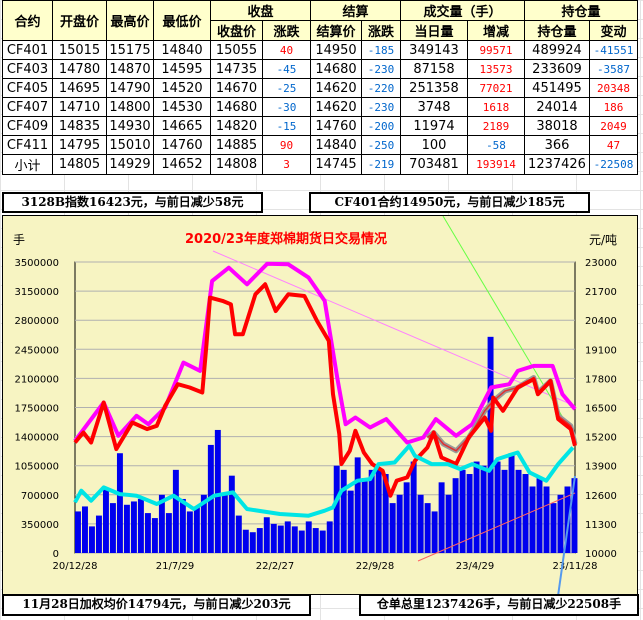 This screenshot has width=643, height=620. What do you see at coordinates (286, 88) in the screenshot?
I see `cell-5: -25` at bounding box center [286, 88].